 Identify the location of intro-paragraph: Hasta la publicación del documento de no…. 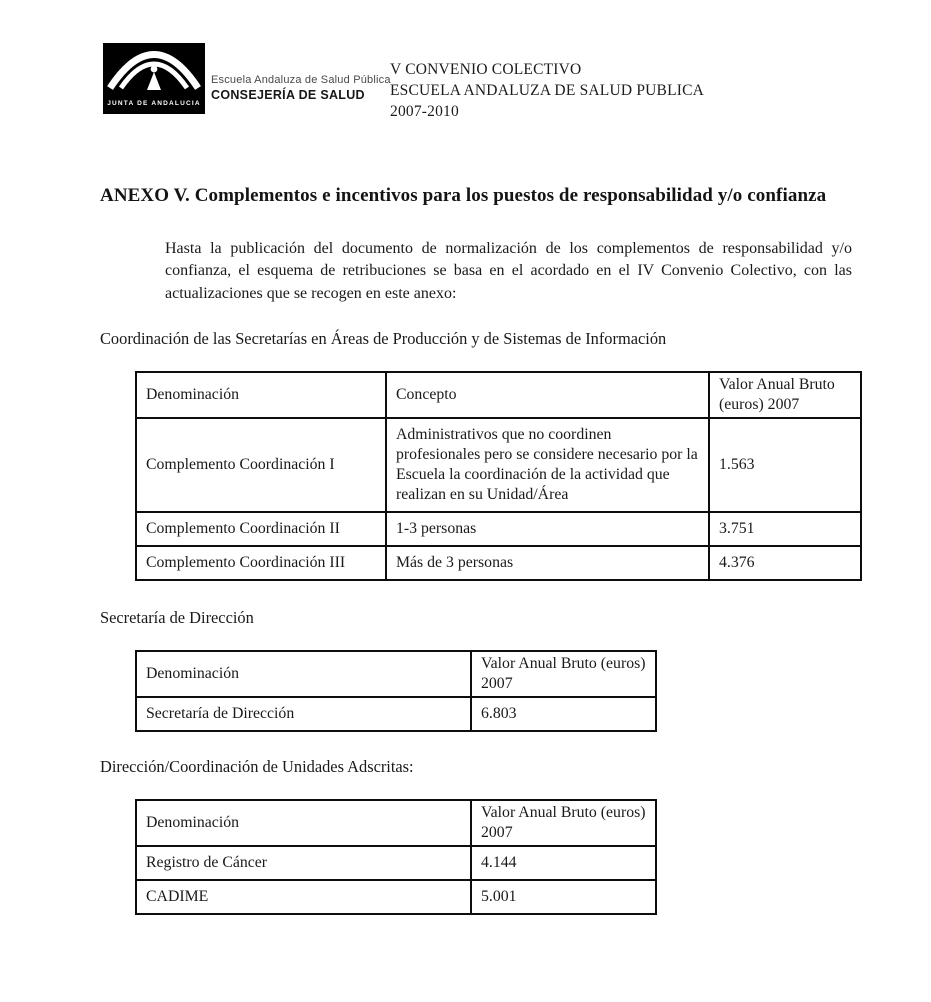
(508, 271).